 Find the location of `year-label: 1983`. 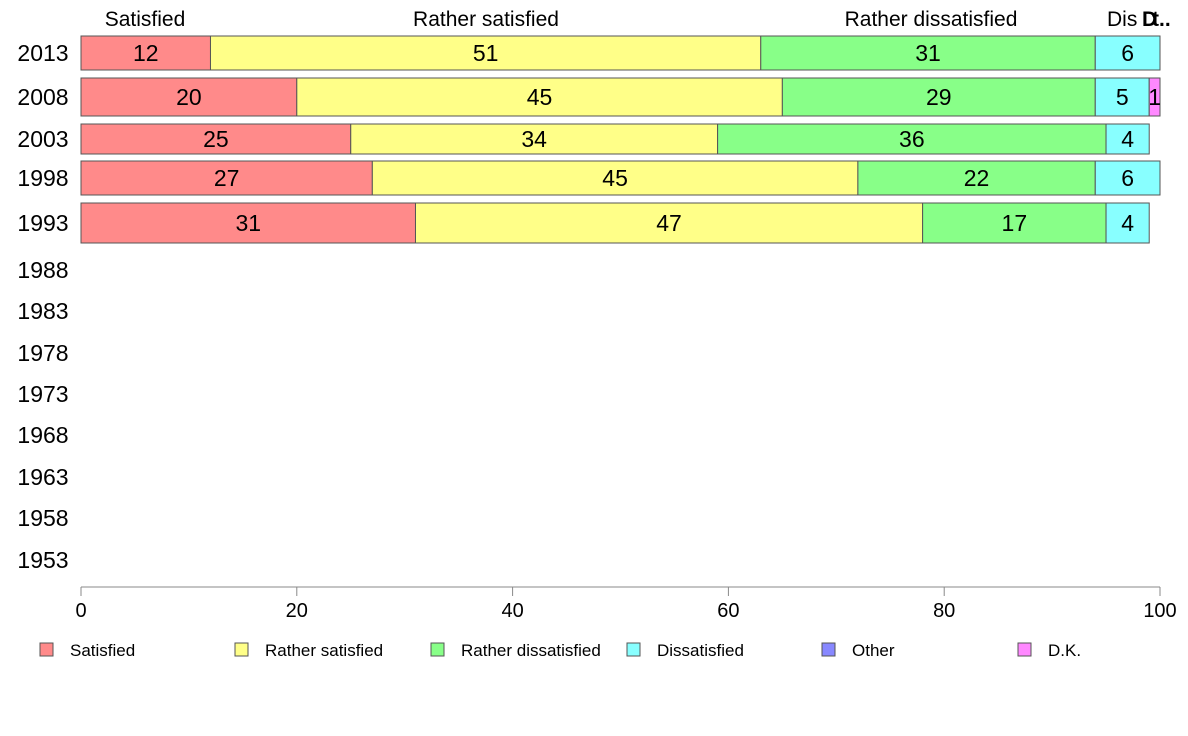

year-label: 1983 is located at coordinates (42, 311).